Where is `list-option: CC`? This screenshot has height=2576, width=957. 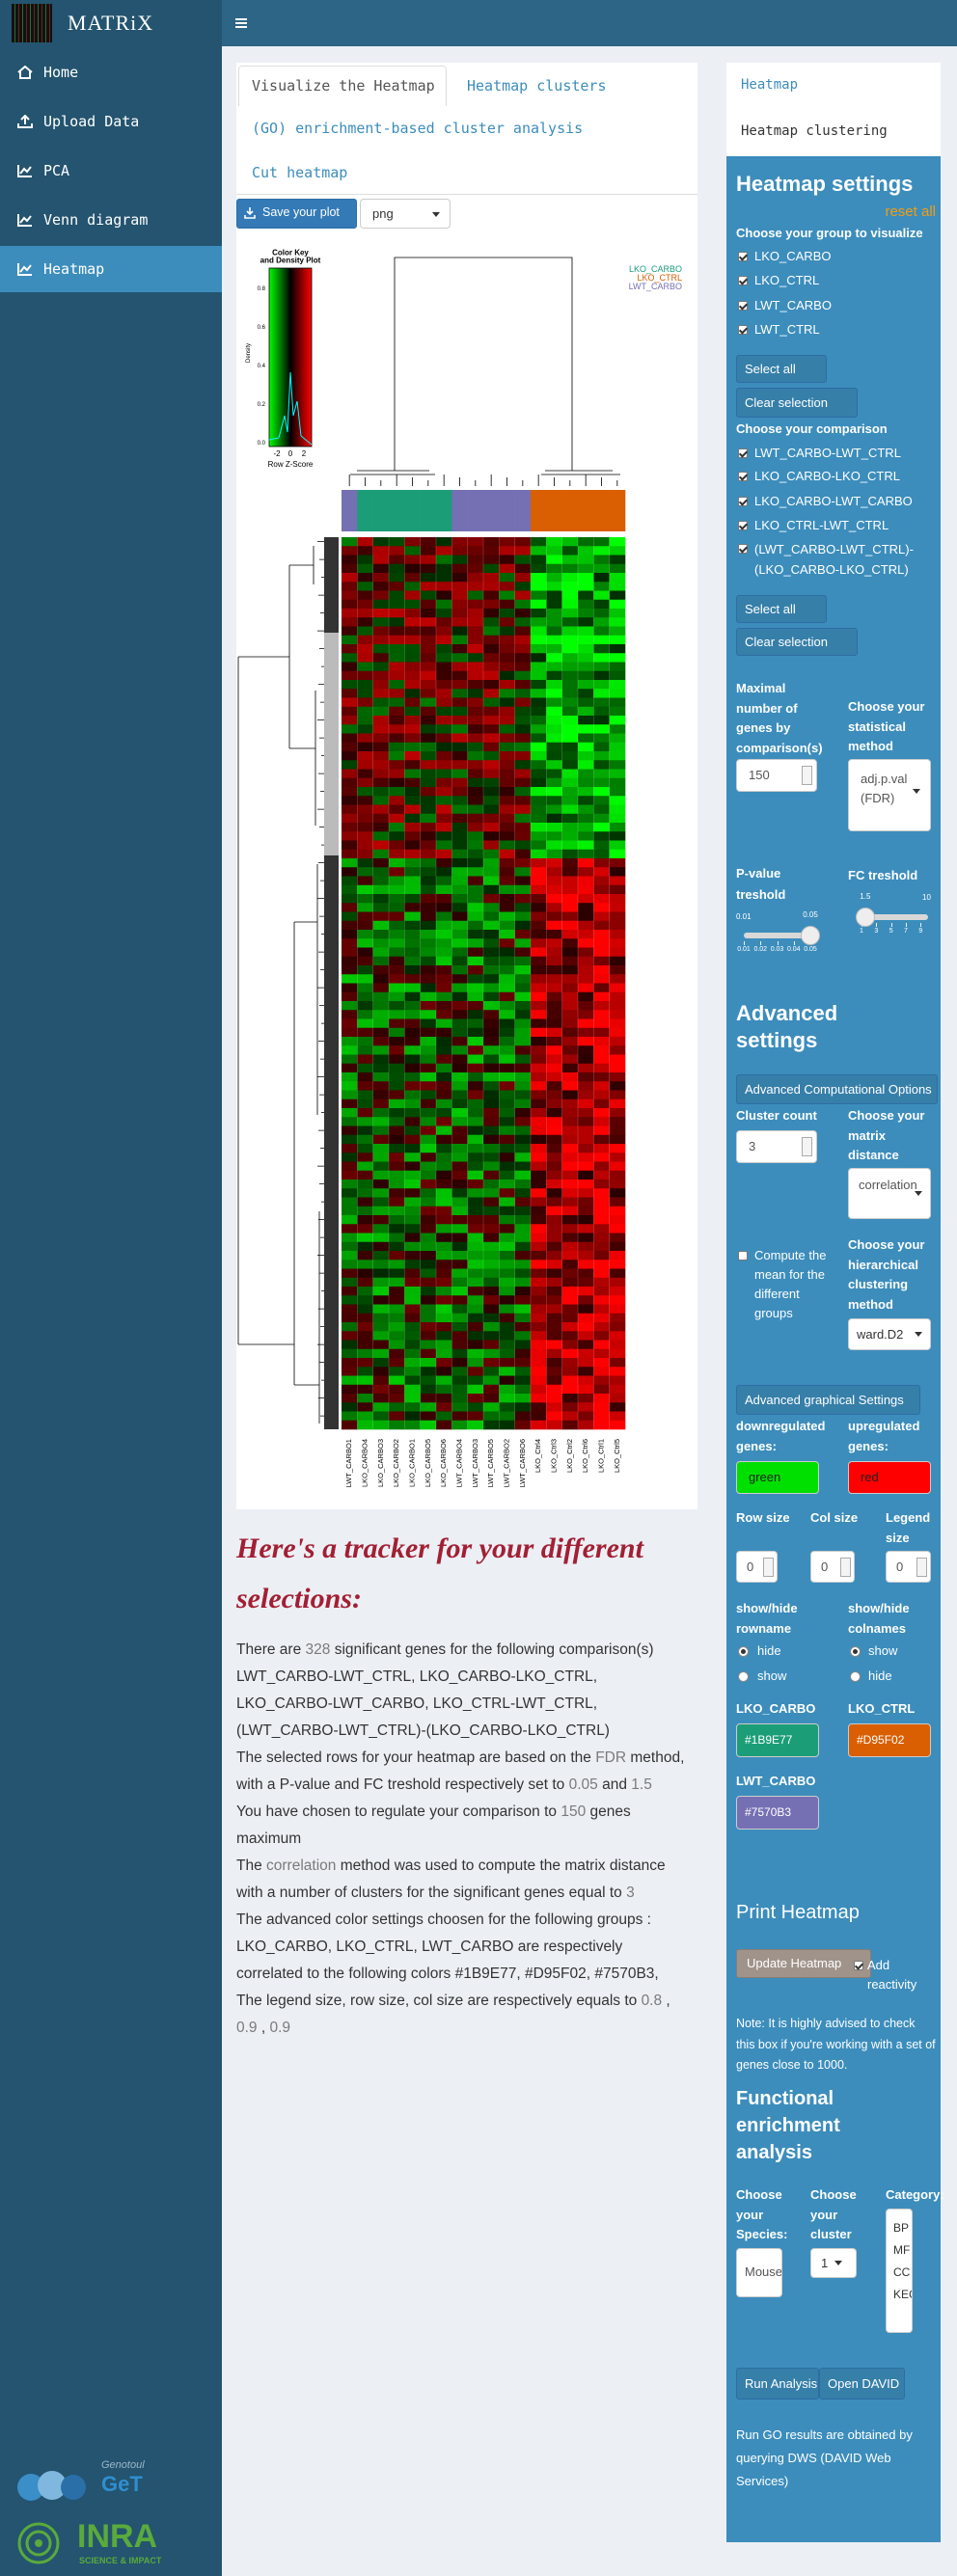 list-option: CC is located at coordinates (902, 2272).